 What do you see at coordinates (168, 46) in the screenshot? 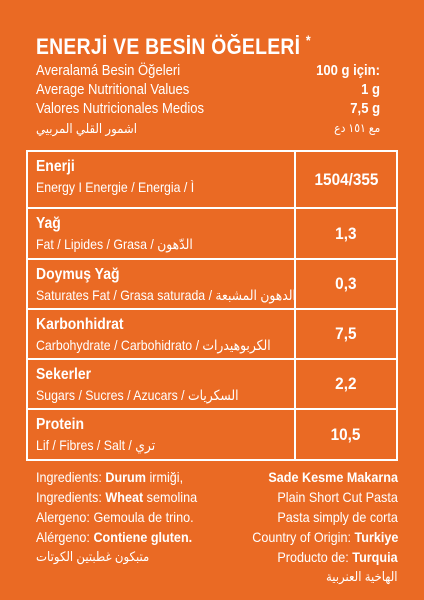
I see `title-text: ENERJİ VE BESİN ÖĞELERİ` at bounding box center [168, 46].